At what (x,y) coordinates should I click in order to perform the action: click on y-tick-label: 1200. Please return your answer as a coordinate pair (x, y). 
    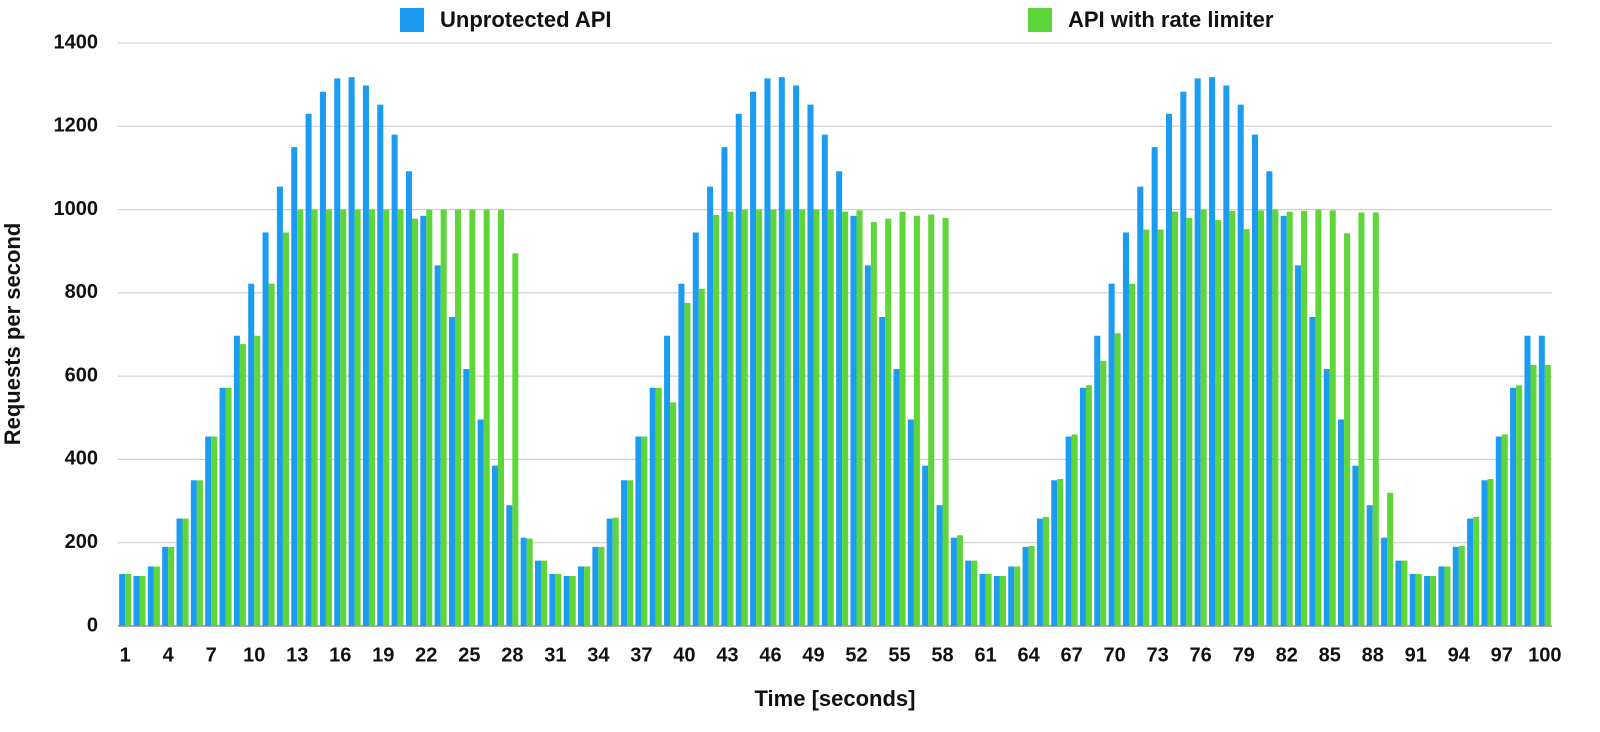
    Looking at the image, I should click on (76, 126).